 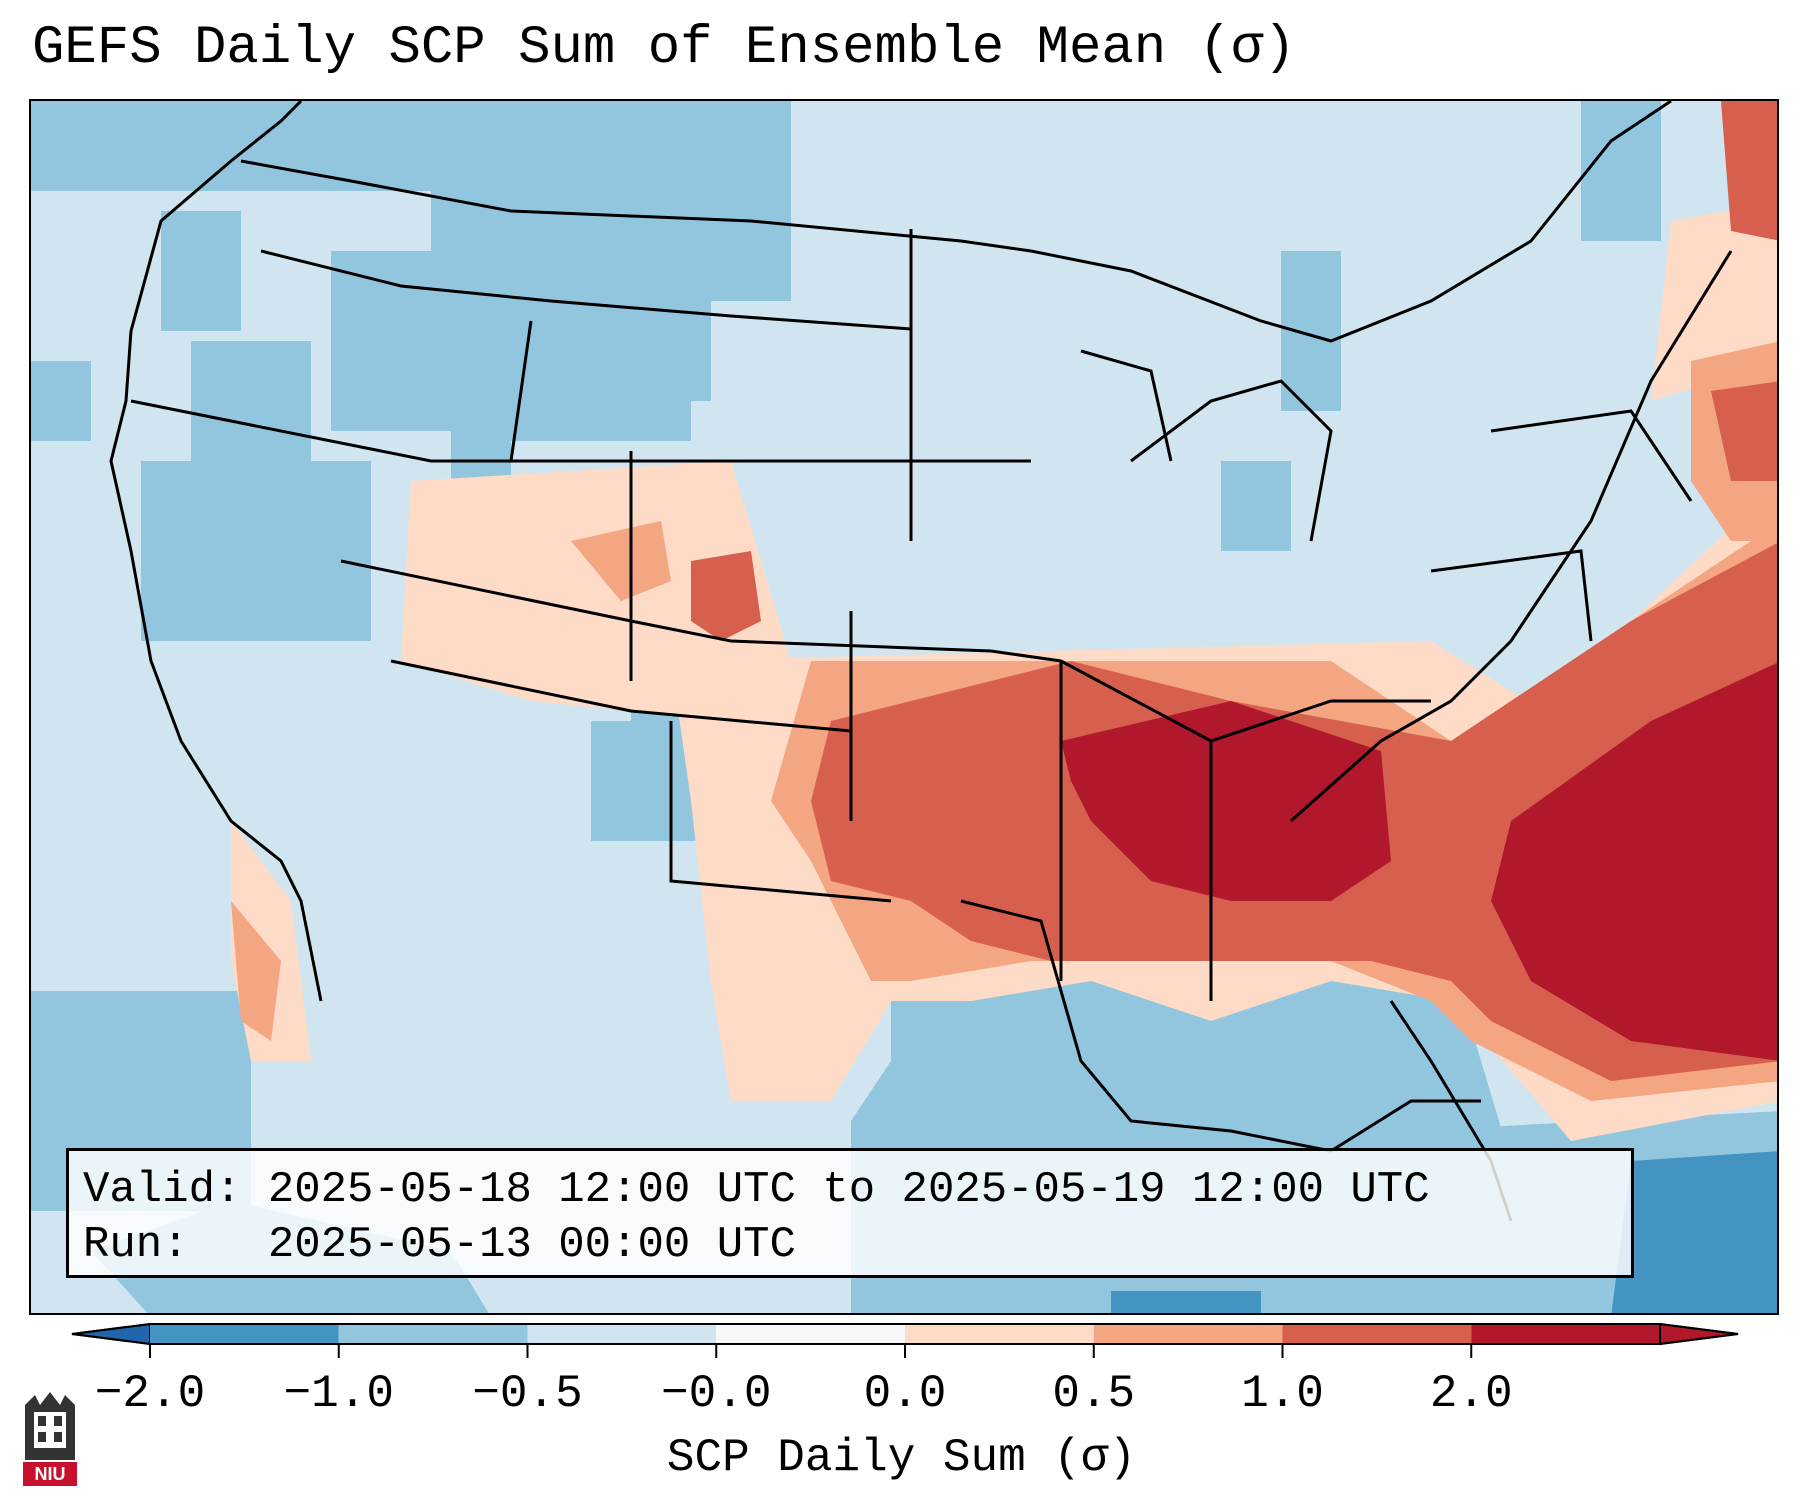 I want to click on colorbar-tick-label: −0.0, so click(x=716, y=1394).